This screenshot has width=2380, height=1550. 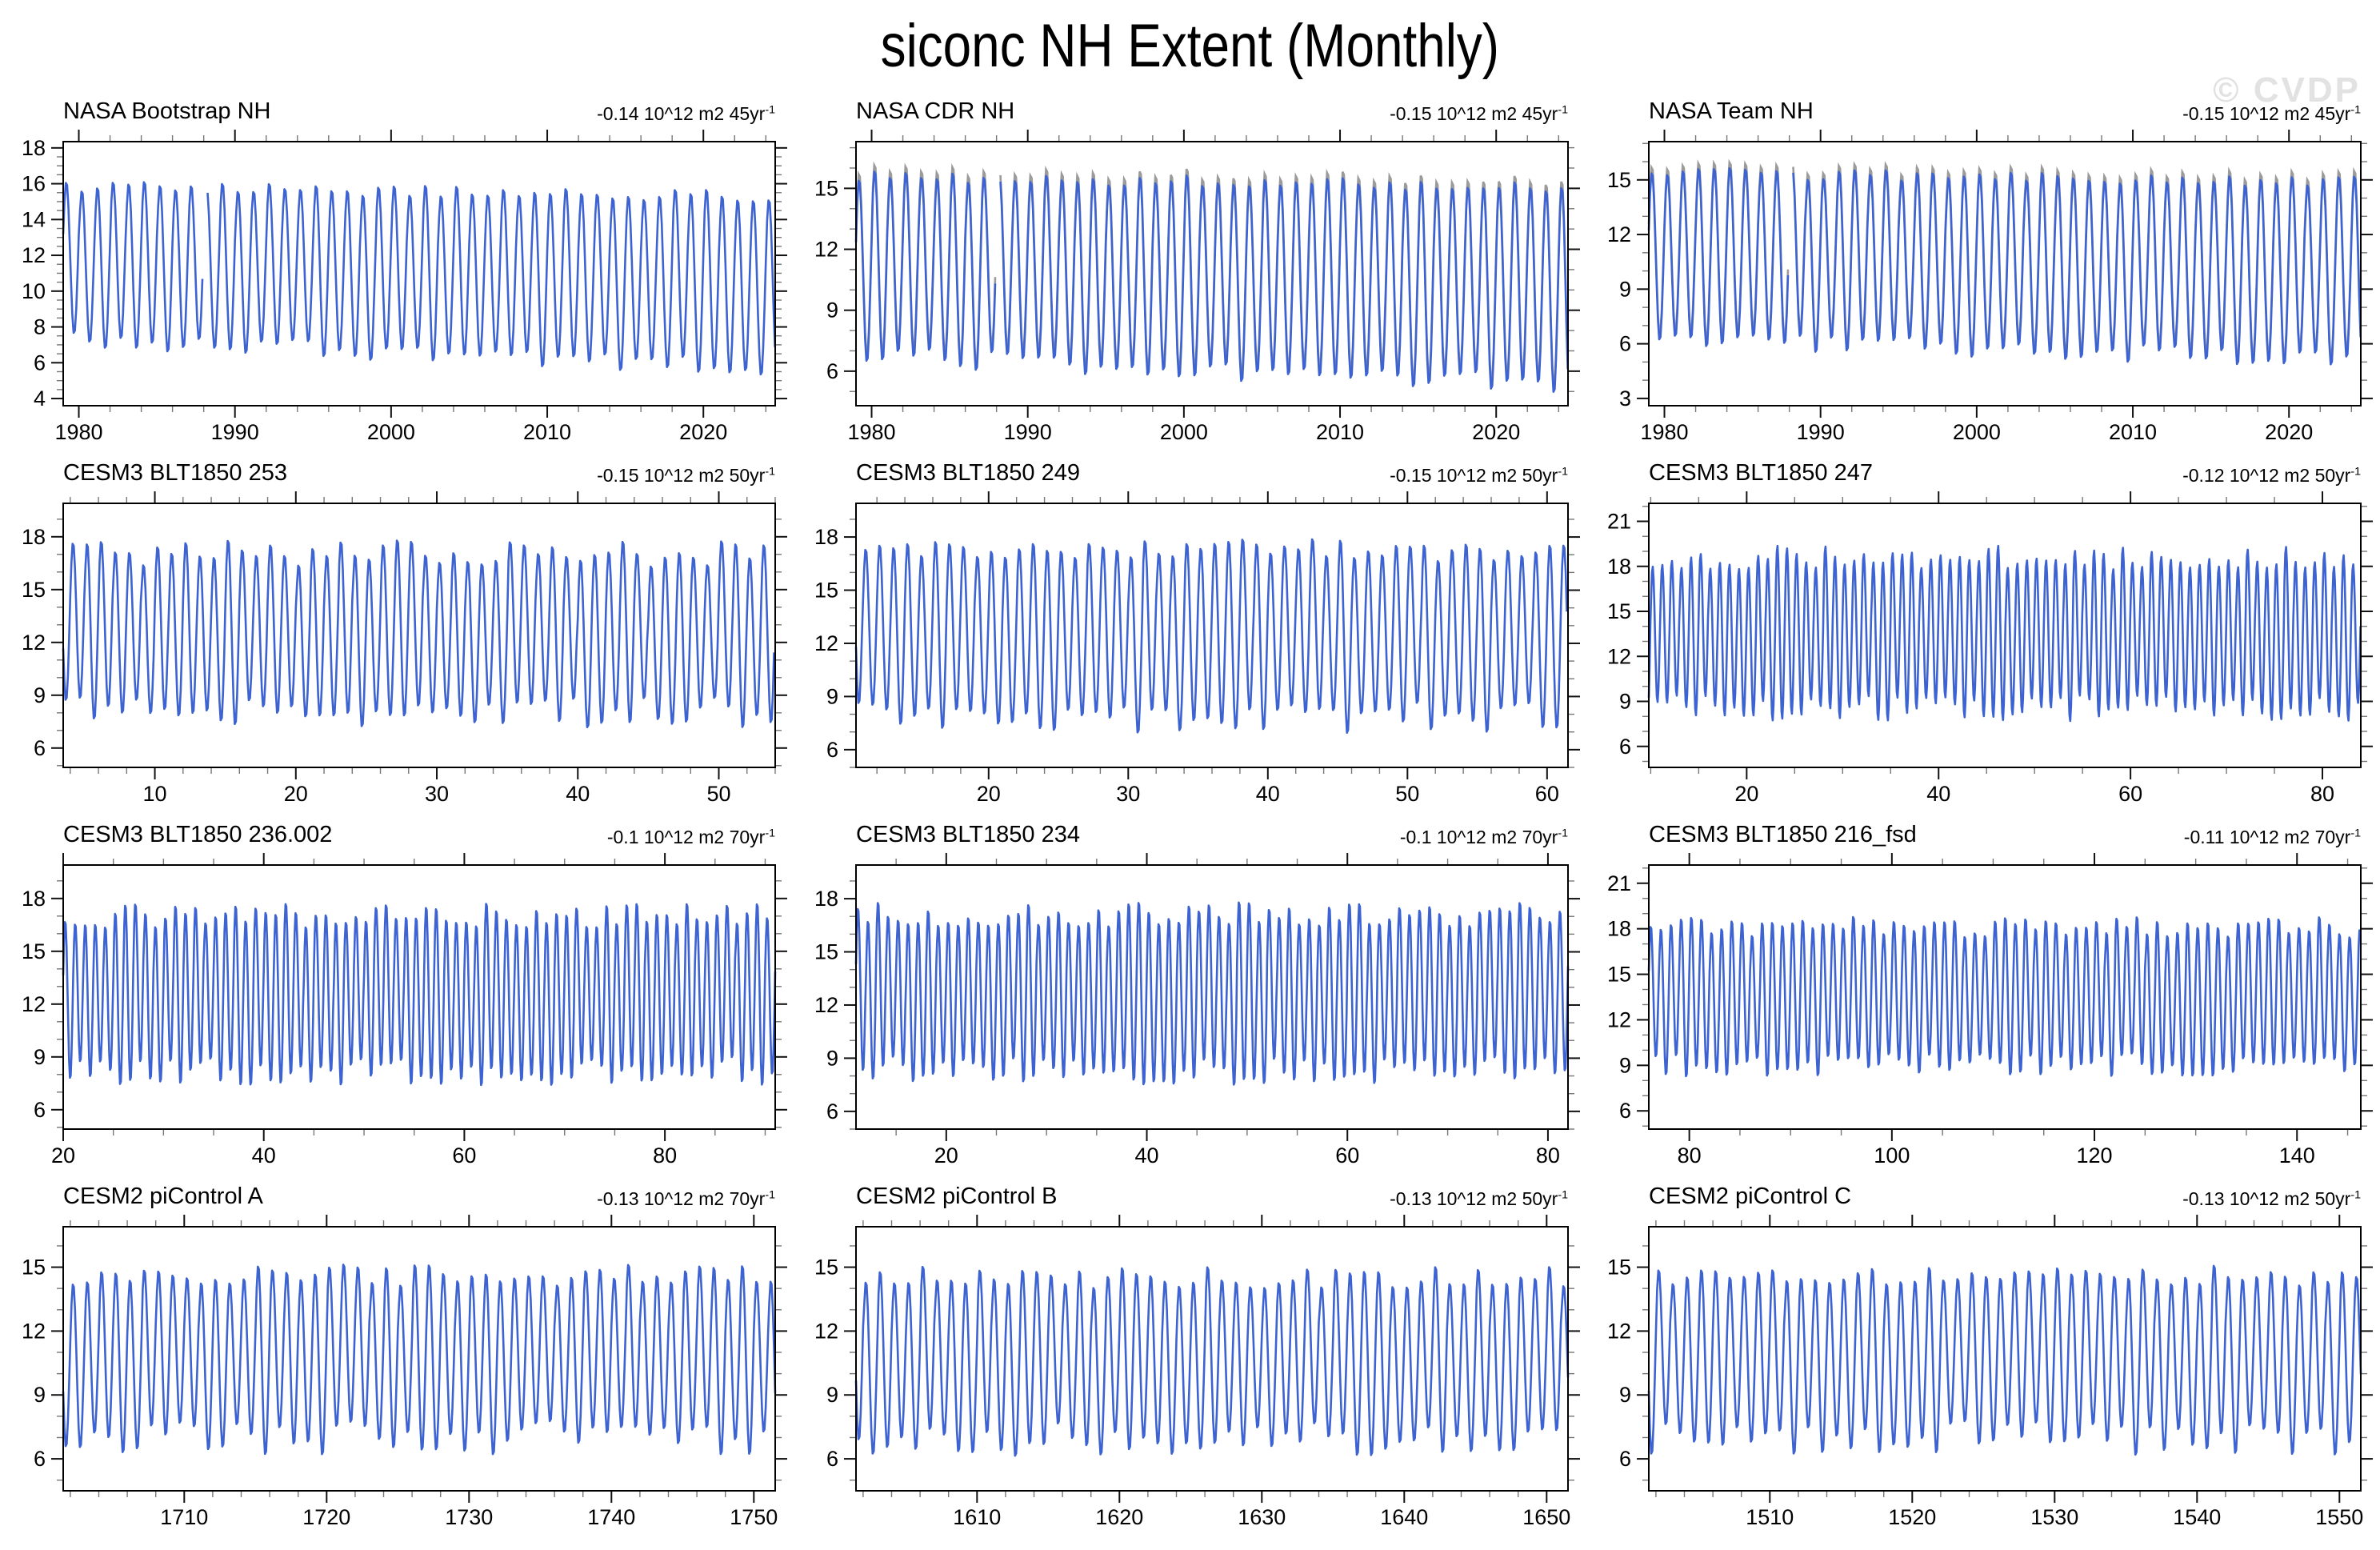 I want to click on panel-header: CESM2 piControl C -0.13 10^12 m2 50yr-1, so click(x=2005, y=1195).